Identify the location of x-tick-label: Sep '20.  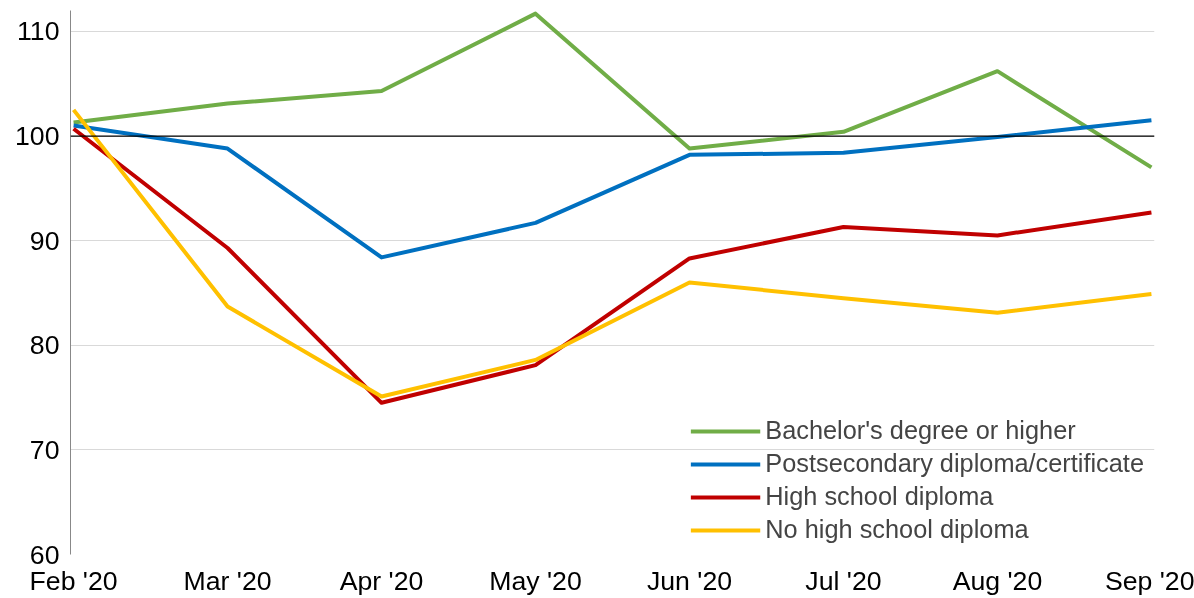
(1149, 580).